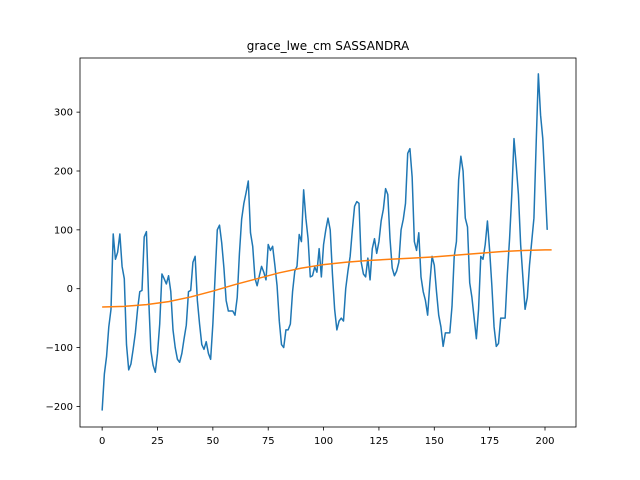  Describe the element at coordinates (434, 441) in the screenshot. I see `x-tick-label: 150` at that location.